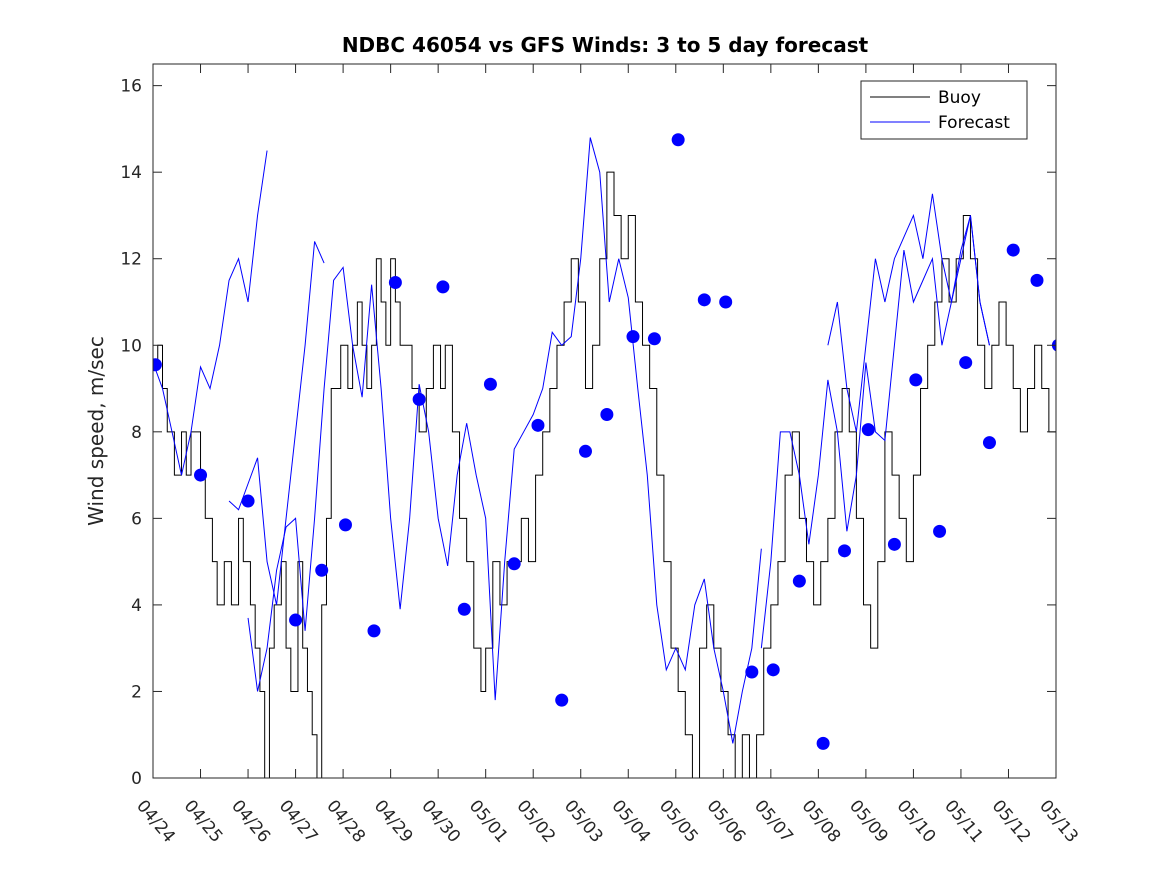 Image resolution: width=1167 pixels, height=875 pixels. What do you see at coordinates (535, 821) in the screenshot?
I see `x-tick-label: 05/02` at bounding box center [535, 821].